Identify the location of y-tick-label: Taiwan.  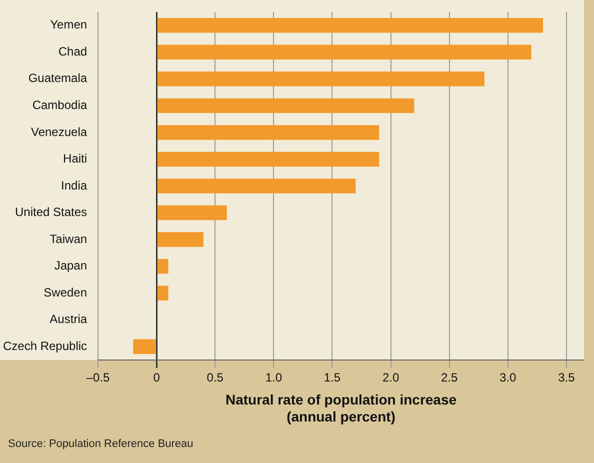
(69, 239).